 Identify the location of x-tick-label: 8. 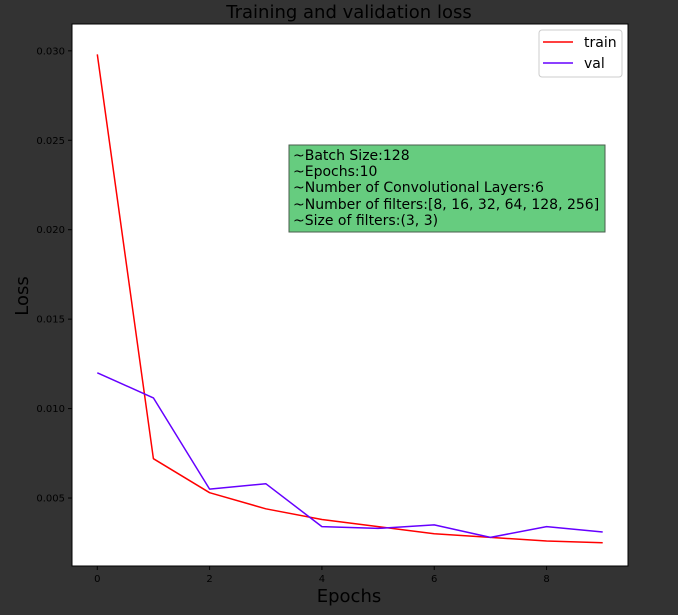
(546, 579).